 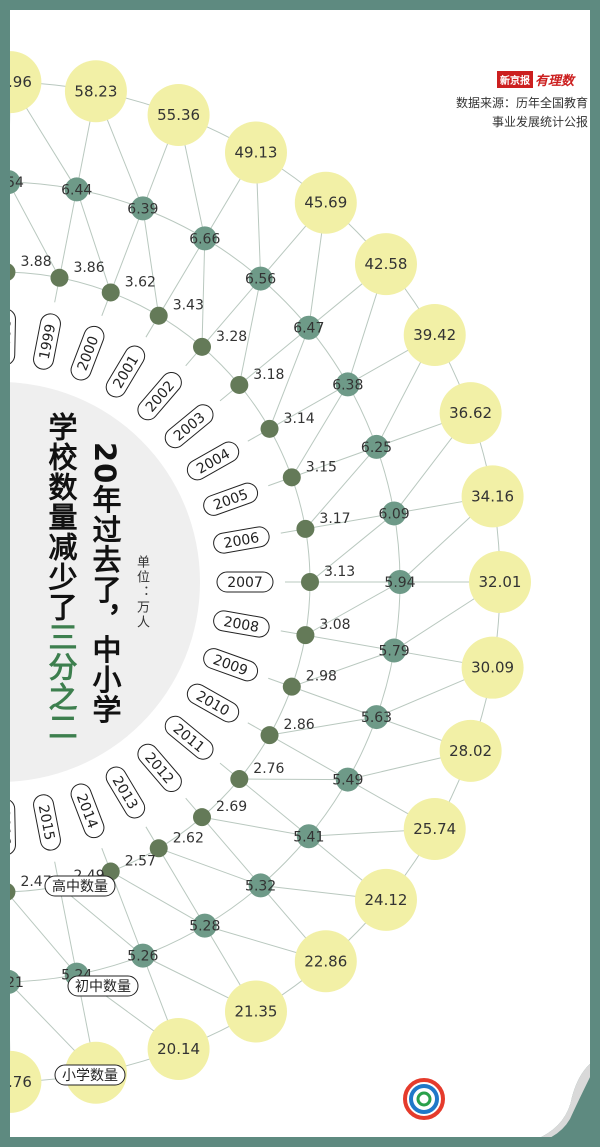 I want to click on year-label: 1999, so click(x=48, y=342).